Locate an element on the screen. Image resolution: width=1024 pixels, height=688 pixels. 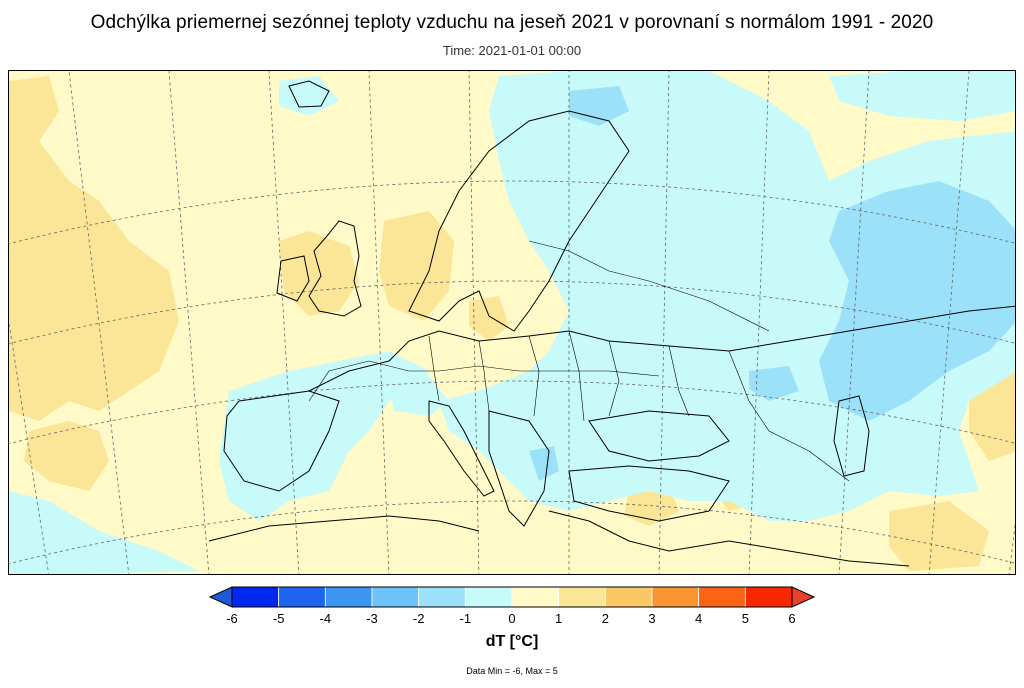
colorbar-tick-label: 5 is located at coordinates (745, 618).